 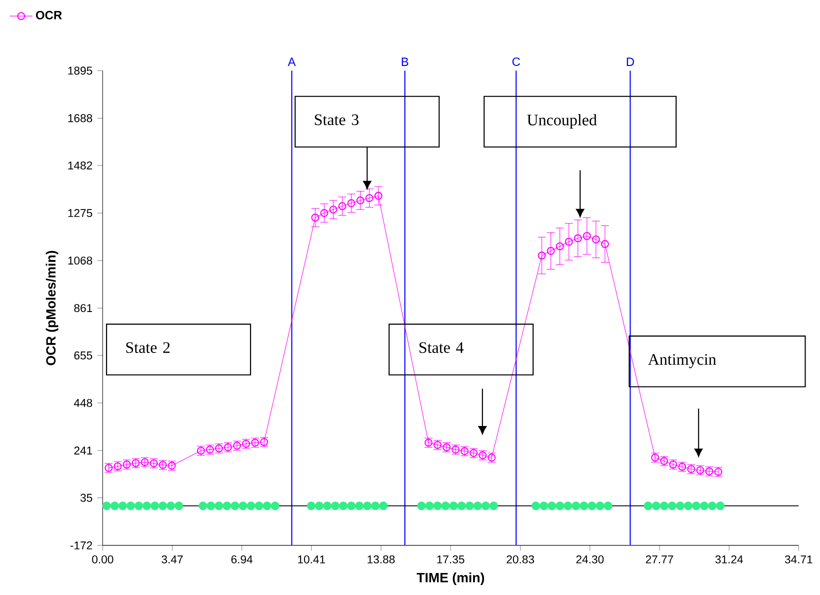 I want to click on y-tick-label: 1895, so click(x=80, y=70).